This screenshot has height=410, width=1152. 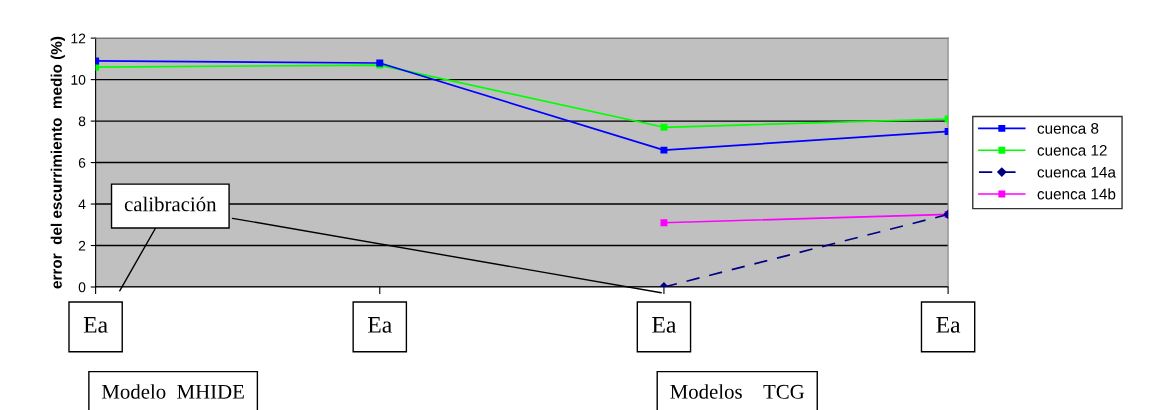 I want to click on y-tick-label: 2, so click(x=82, y=245).